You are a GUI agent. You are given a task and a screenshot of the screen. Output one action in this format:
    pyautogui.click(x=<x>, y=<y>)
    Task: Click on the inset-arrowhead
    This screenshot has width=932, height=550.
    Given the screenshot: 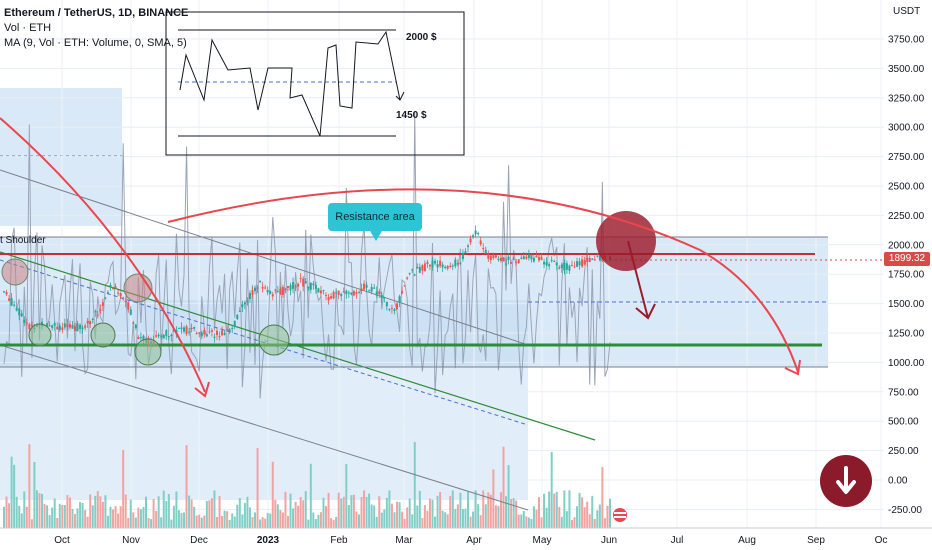 What is the action you would take?
    pyautogui.click(x=400, y=96)
    